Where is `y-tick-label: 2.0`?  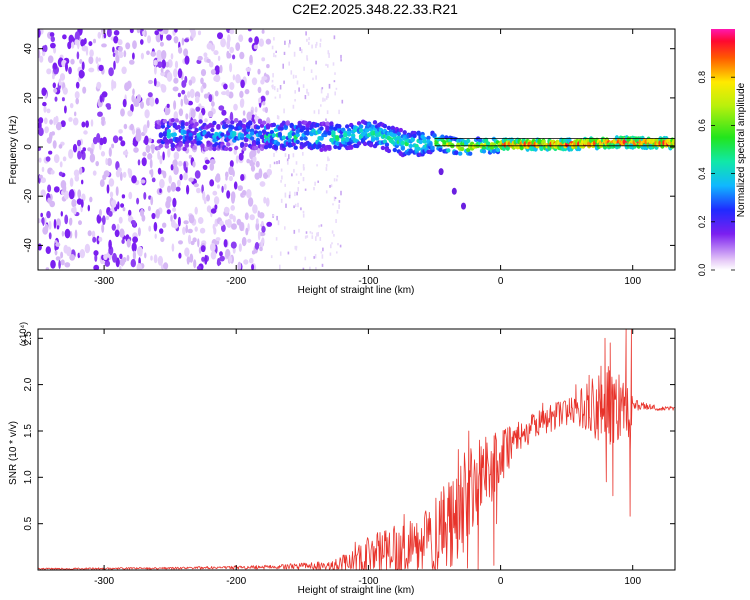
y-tick-label: 2.0 is located at coordinates (28, 384).